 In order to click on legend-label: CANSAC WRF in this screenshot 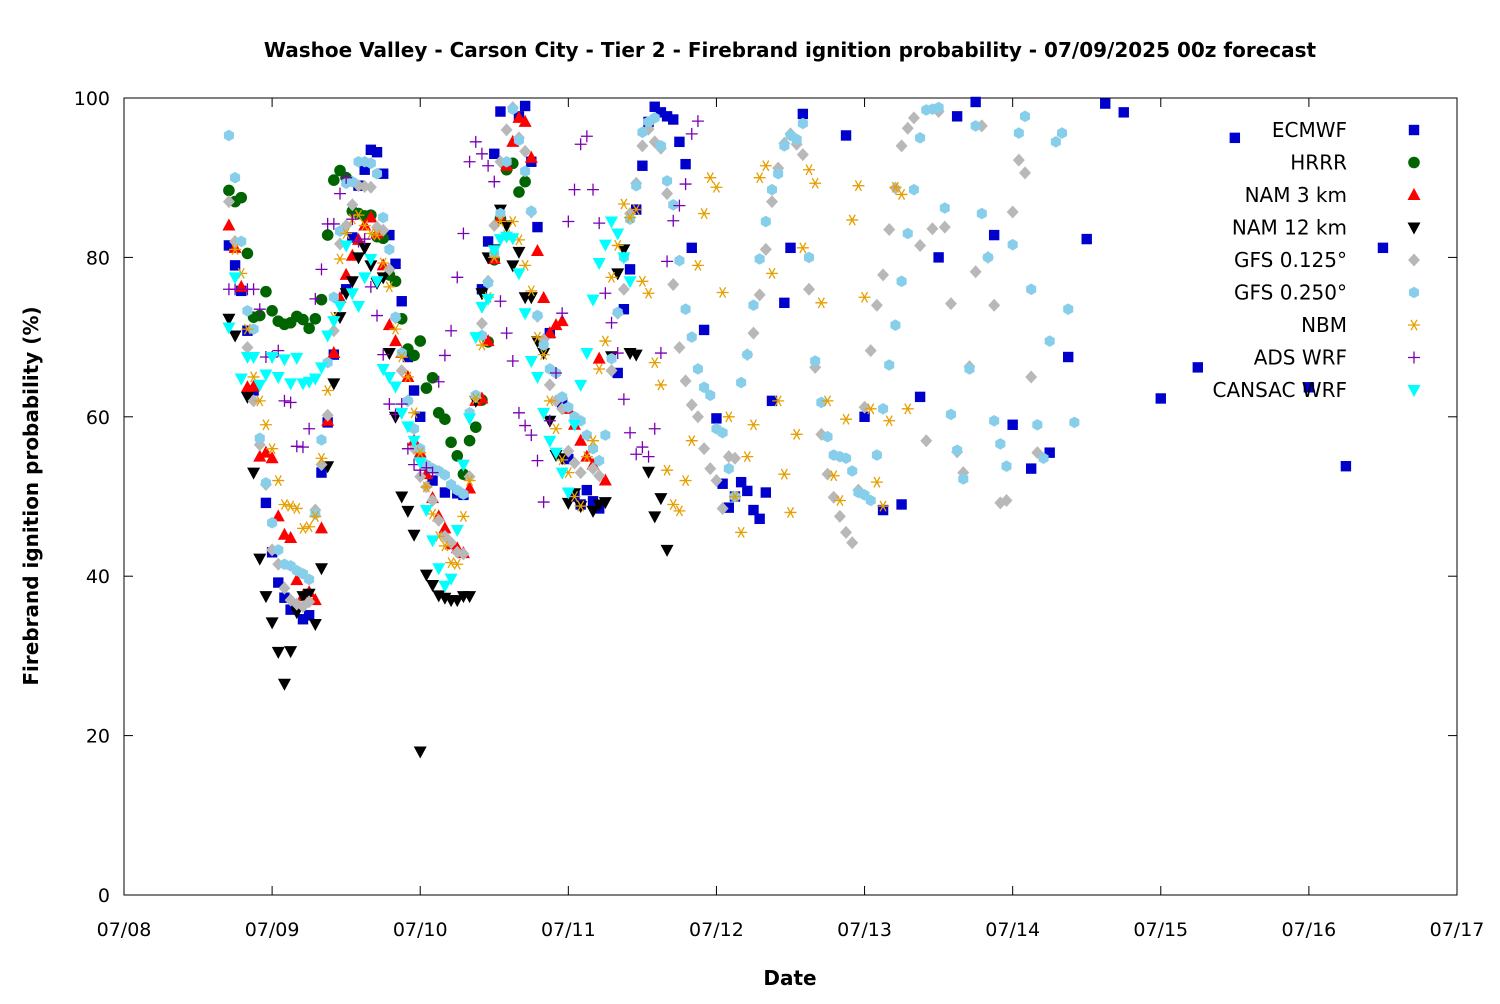, I will do `click(1279, 390)`.